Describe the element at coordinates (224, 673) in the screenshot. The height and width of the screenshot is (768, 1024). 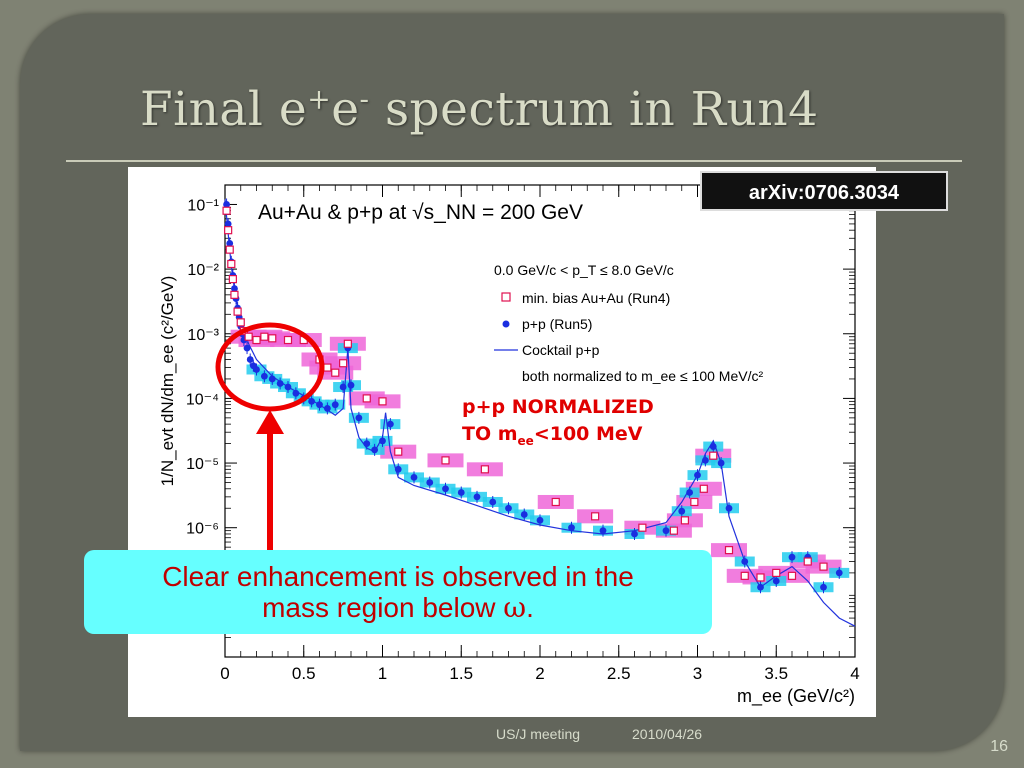
I see `x-tick-label: 0` at that location.